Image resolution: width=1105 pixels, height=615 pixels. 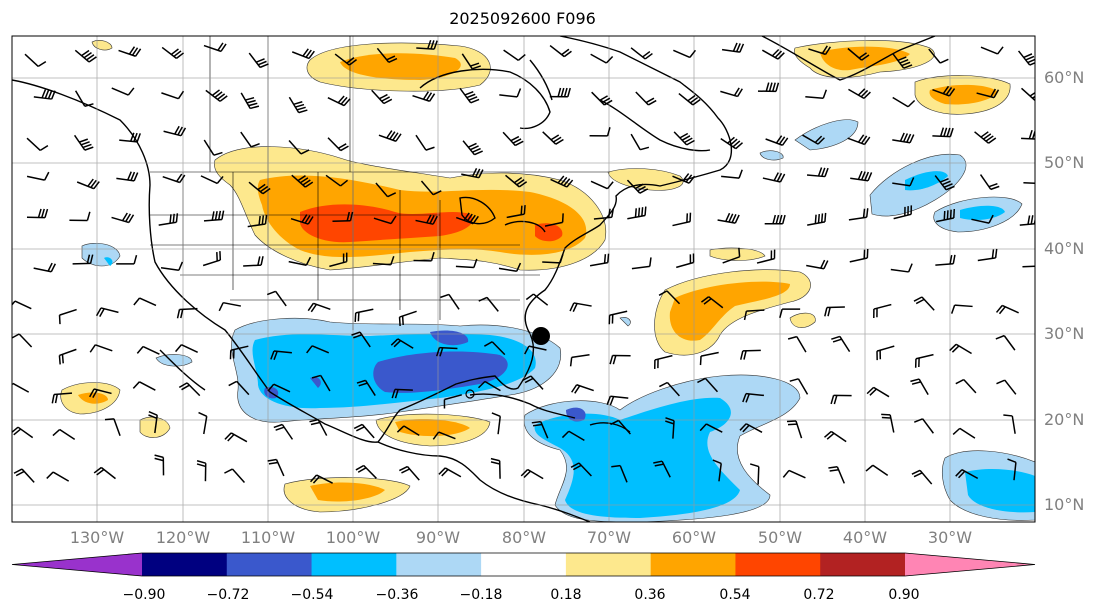 What do you see at coordinates (523, 564) in the screenshot?
I see `colorbar` at bounding box center [523, 564].